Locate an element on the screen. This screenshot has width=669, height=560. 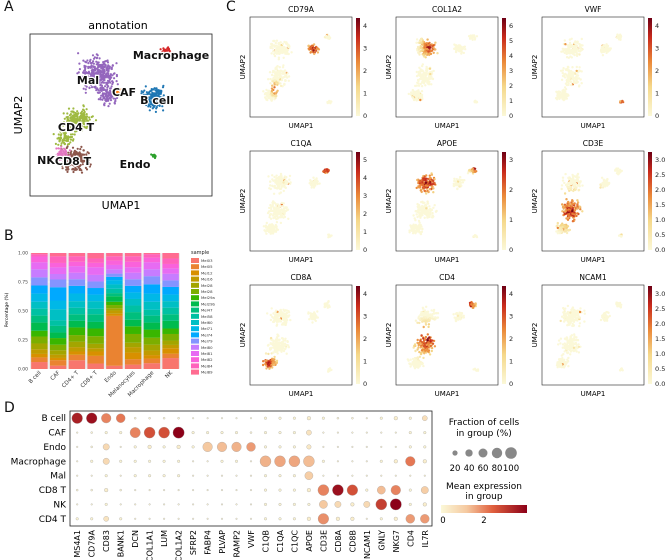
feature-colorbar-tick: 1 is located at coordinates (511, 101).